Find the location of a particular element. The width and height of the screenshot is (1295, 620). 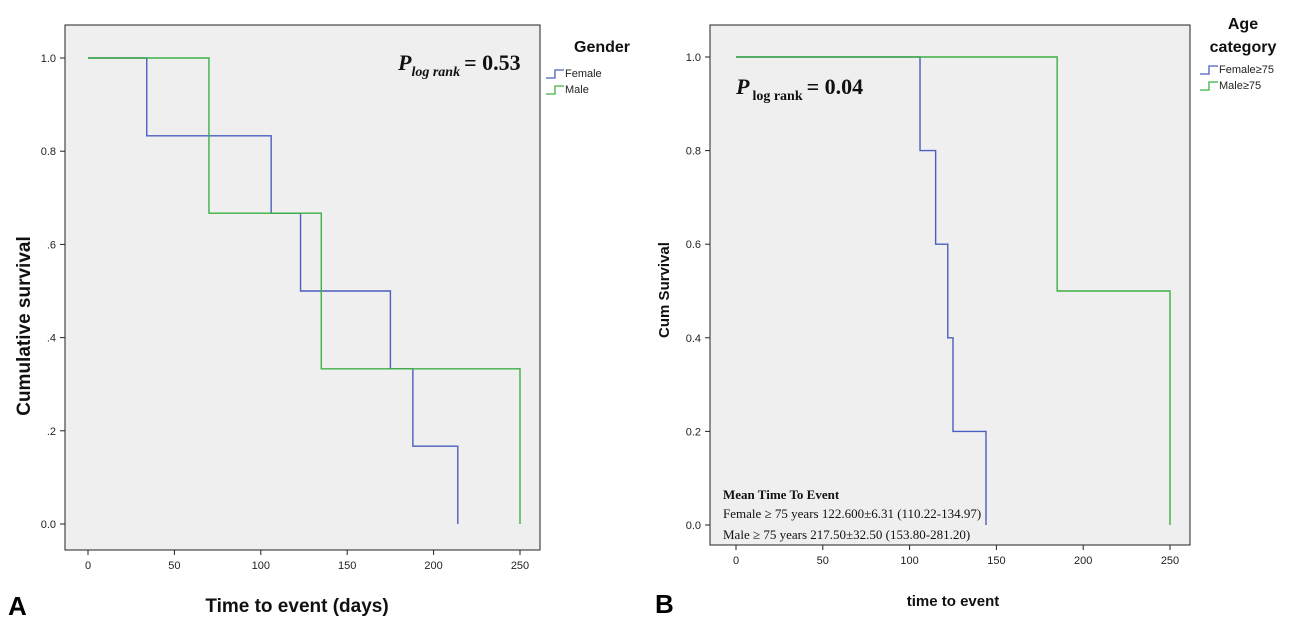

chart-a-p-subscript: log rank is located at coordinates (435, 72).